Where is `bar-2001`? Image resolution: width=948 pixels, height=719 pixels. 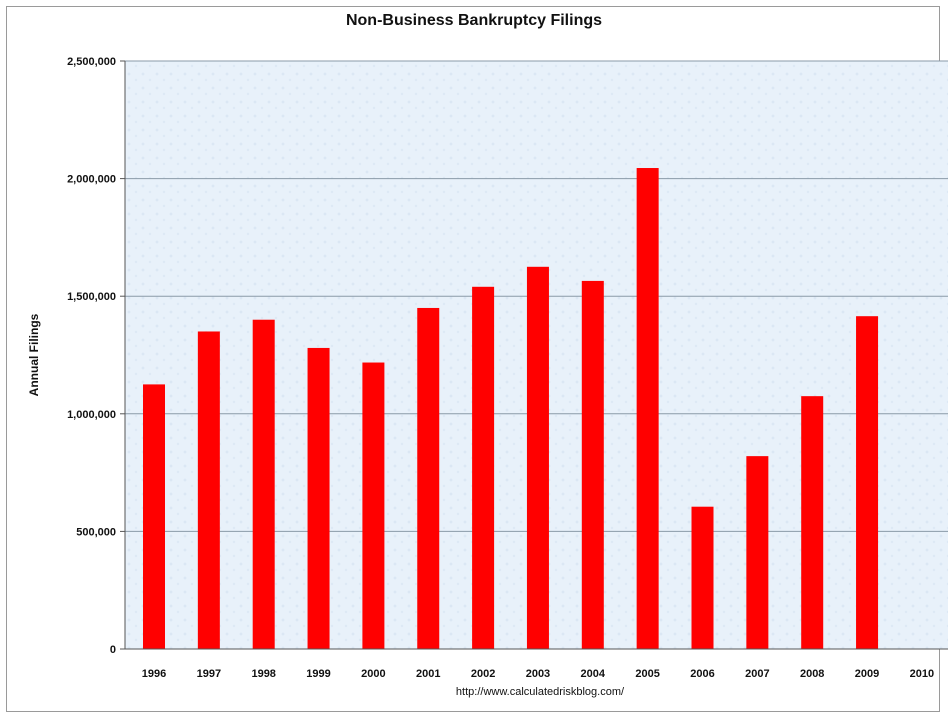 bar-2001 is located at coordinates (428, 478).